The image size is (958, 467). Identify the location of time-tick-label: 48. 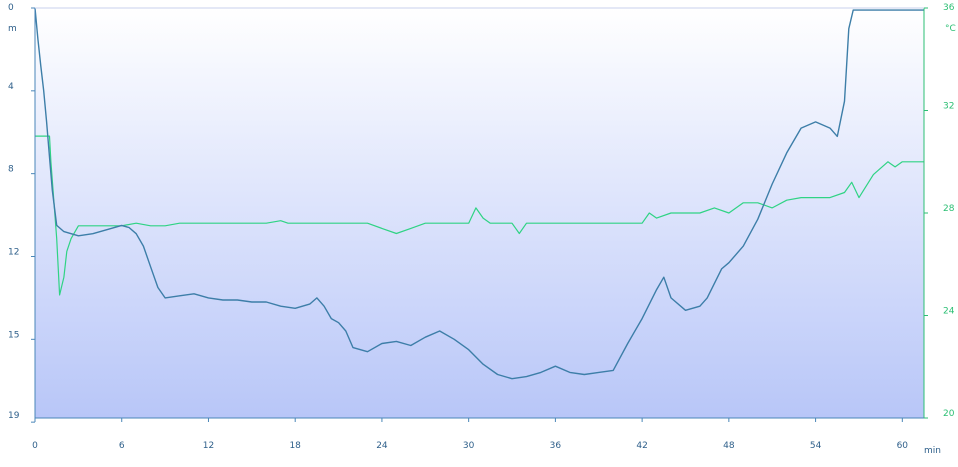
(729, 446).